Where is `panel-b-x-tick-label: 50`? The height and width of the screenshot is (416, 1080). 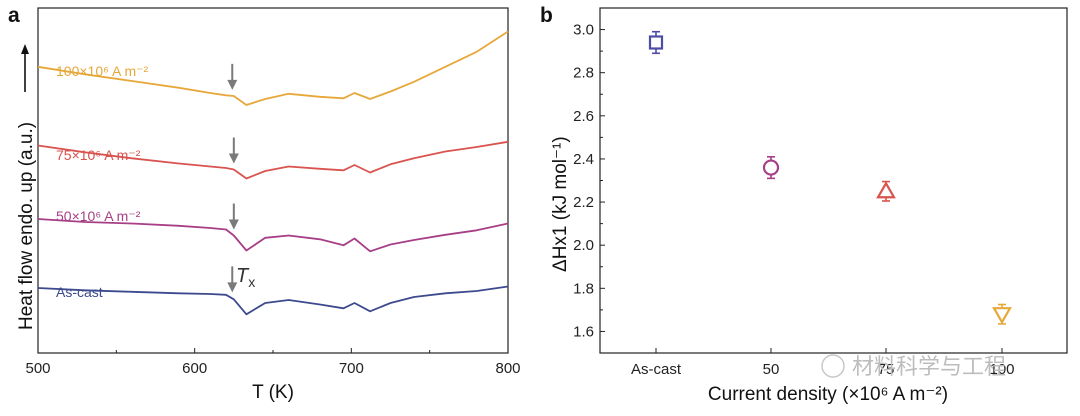
panel-b-x-tick-label: 50 is located at coordinates (771, 369).